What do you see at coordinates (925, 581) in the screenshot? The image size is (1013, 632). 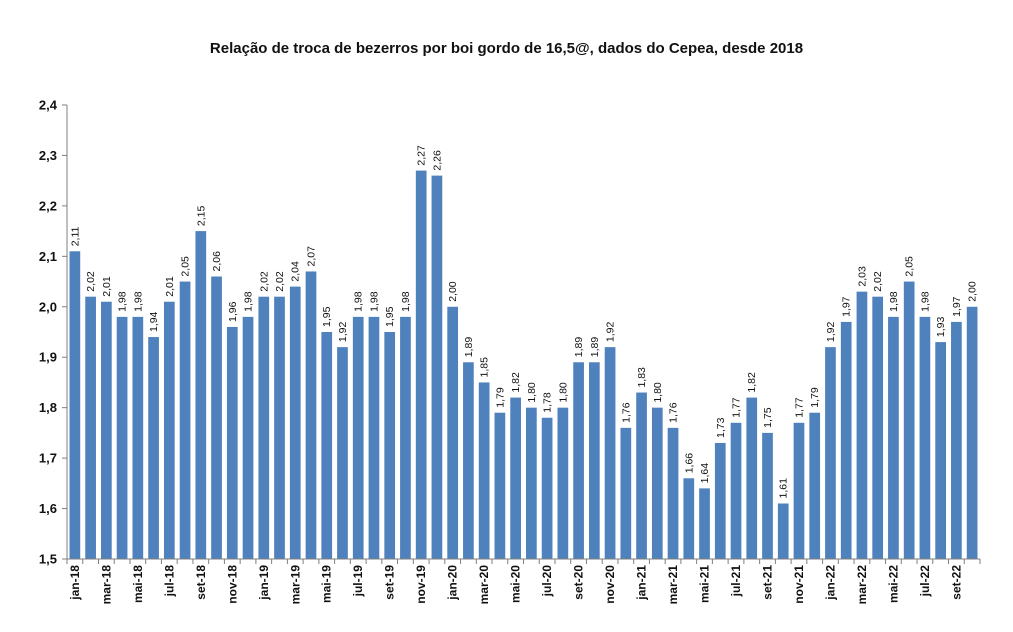 I see `x-tick-label: jul-22` at bounding box center [925, 581].